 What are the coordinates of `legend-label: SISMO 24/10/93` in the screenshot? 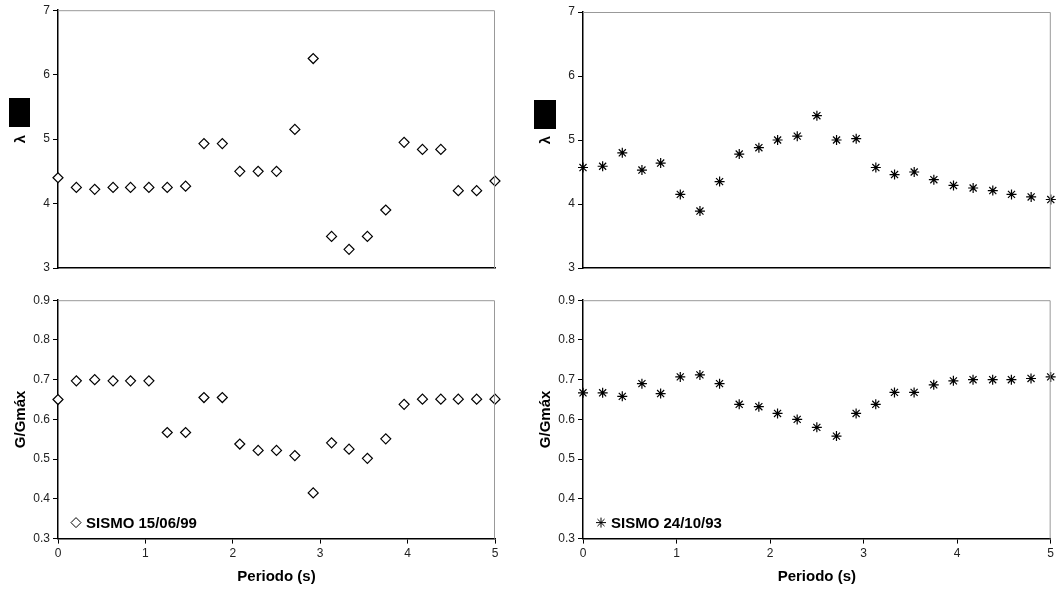 It's located at (666, 522).